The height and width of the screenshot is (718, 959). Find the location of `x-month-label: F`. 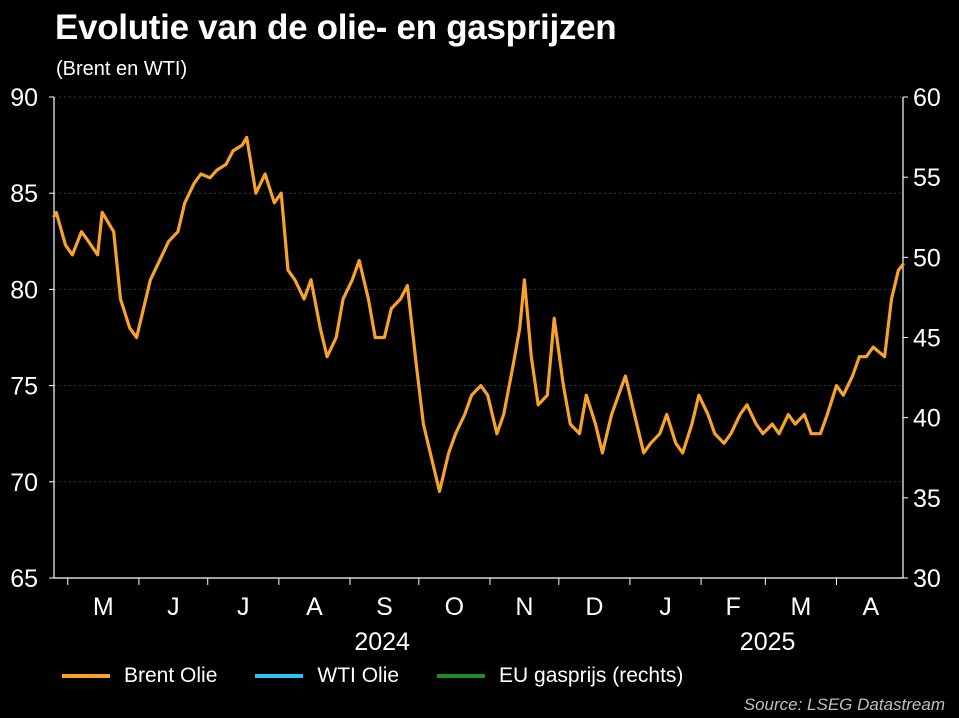

x-month-label: F is located at coordinates (733, 607).